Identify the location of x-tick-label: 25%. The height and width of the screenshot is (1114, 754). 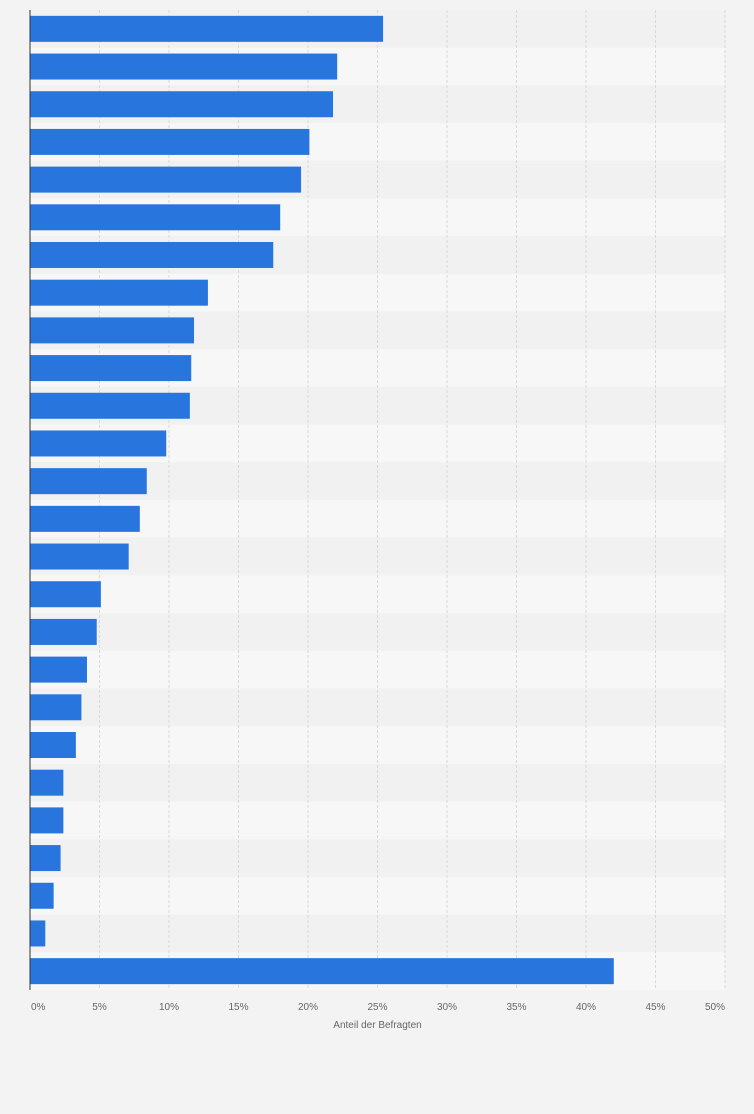
(377, 1007).